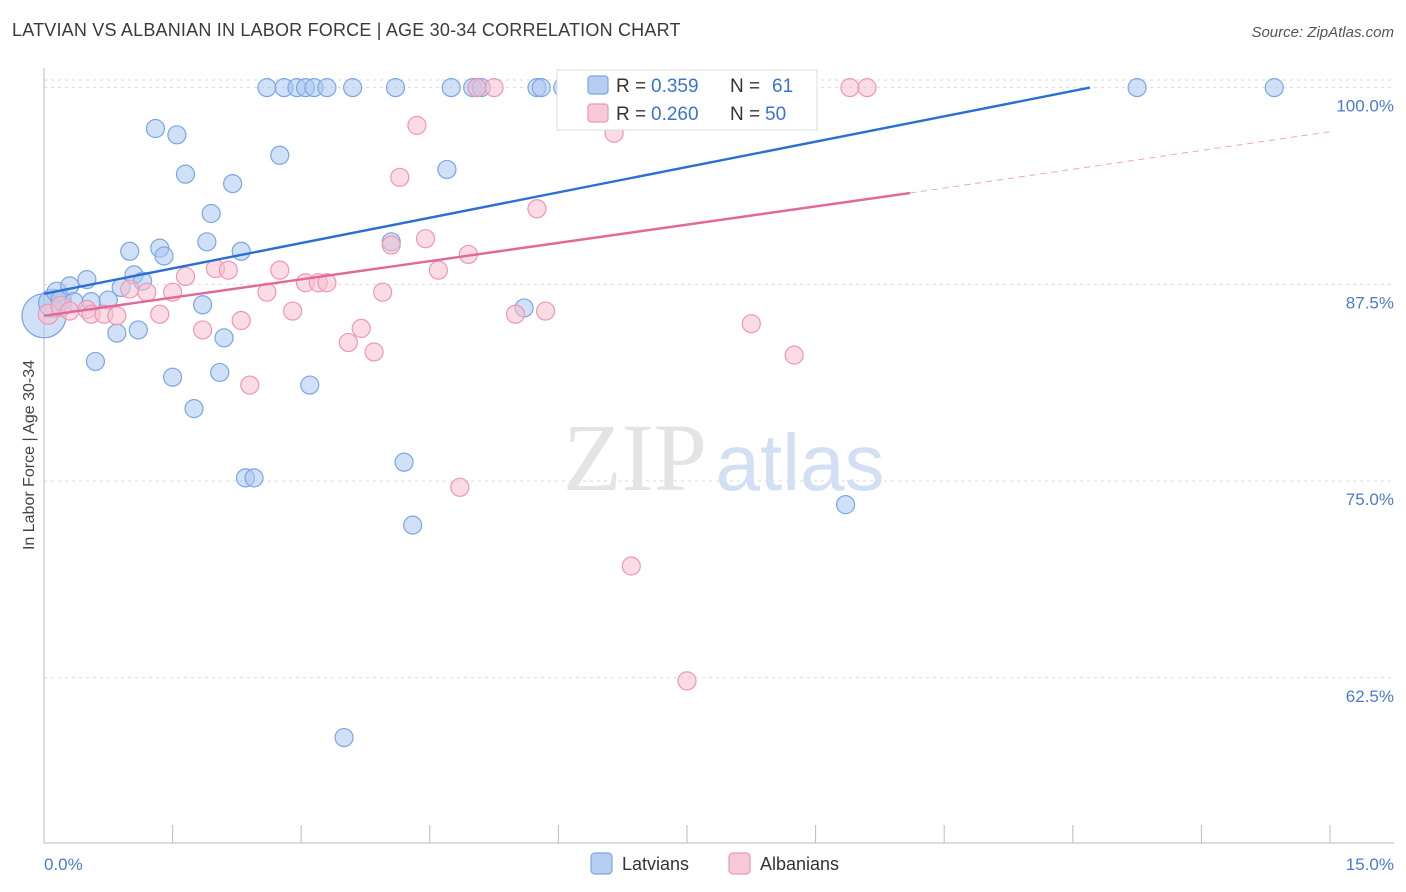 This screenshot has height=892, width=1406. I want to click on watermark: ZIP atlas, so click(723, 457).